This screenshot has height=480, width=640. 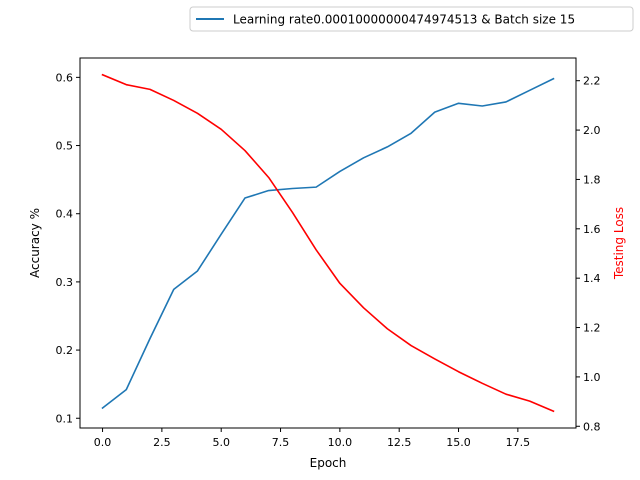 I want to click on x-tick-label: 5.0, so click(x=221, y=442).